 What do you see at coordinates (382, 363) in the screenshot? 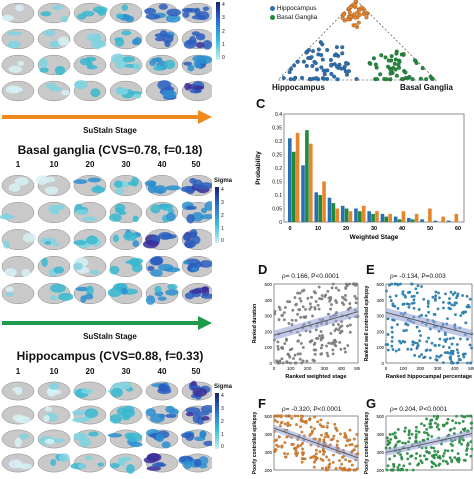
I see `y-tick-label: 0` at bounding box center [382, 363].